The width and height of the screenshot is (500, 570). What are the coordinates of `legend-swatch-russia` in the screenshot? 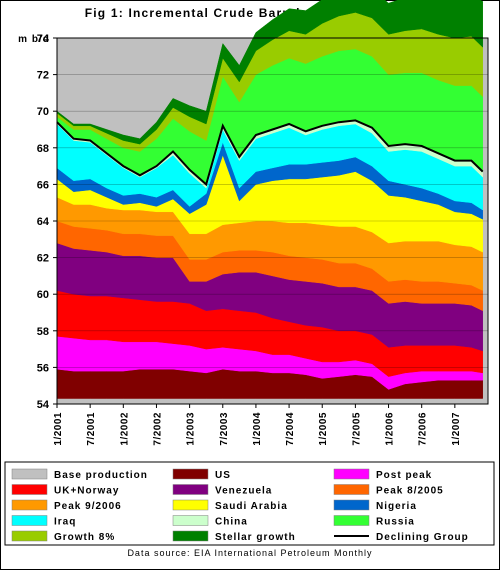 It's located at (351, 520).